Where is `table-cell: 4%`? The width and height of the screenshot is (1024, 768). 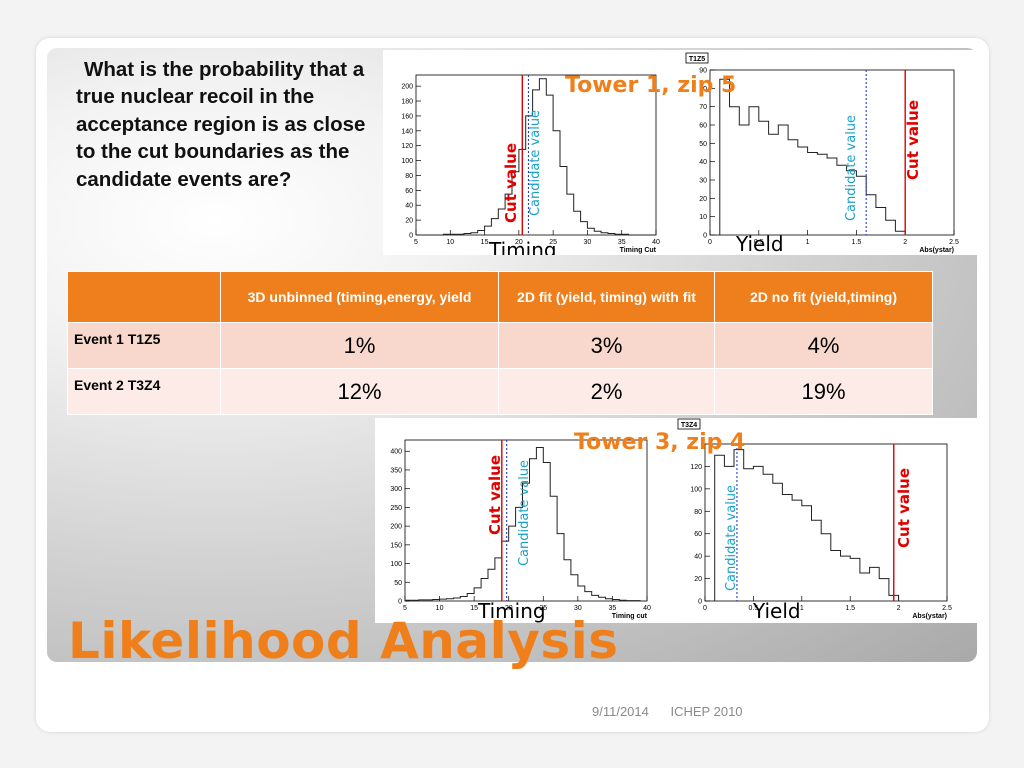
table-cell: 4% is located at coordinates (823, 345).